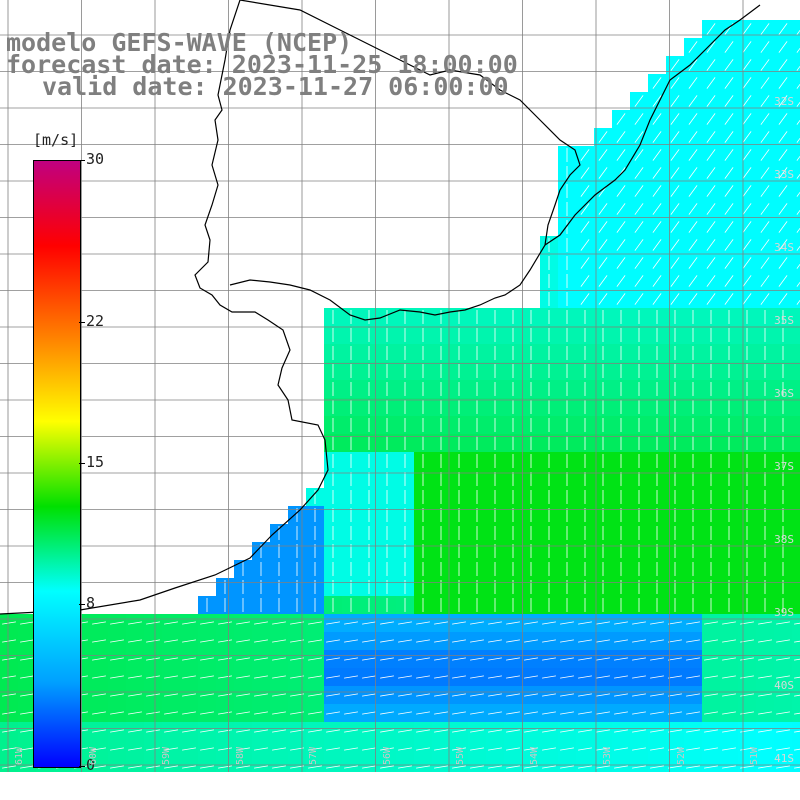 Image resolution: width=800 pixels, height=800 pixels. Describe the element at coordinates (56, 140) in the screenshot. I see `colorbar-unit: [m/s]` at that location.